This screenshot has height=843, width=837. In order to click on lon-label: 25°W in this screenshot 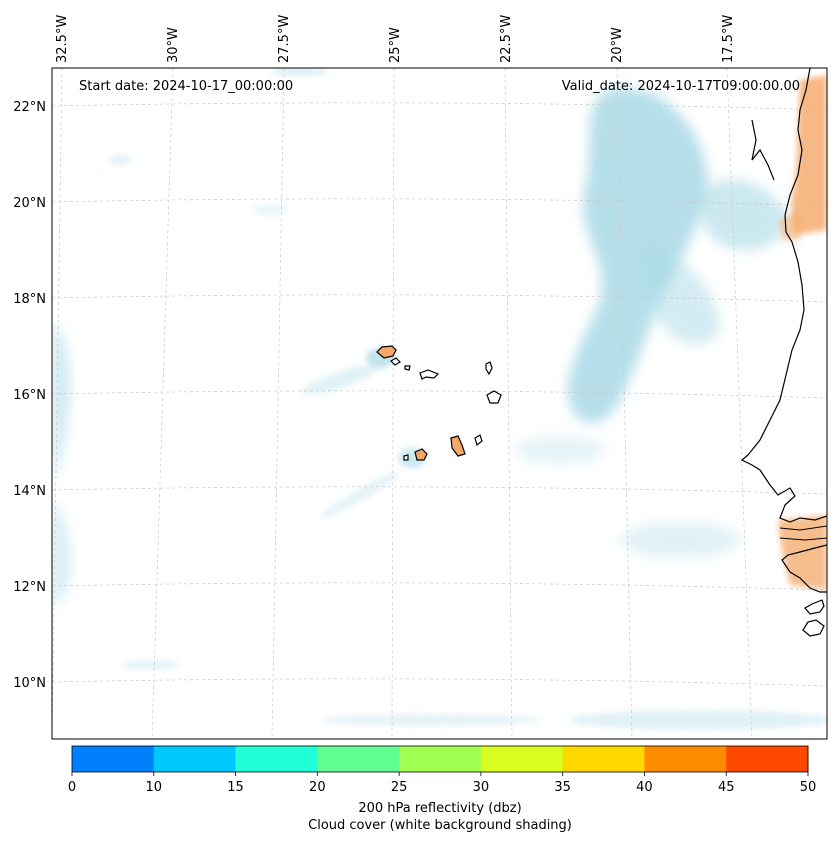, I will do `click(395, 45)`.